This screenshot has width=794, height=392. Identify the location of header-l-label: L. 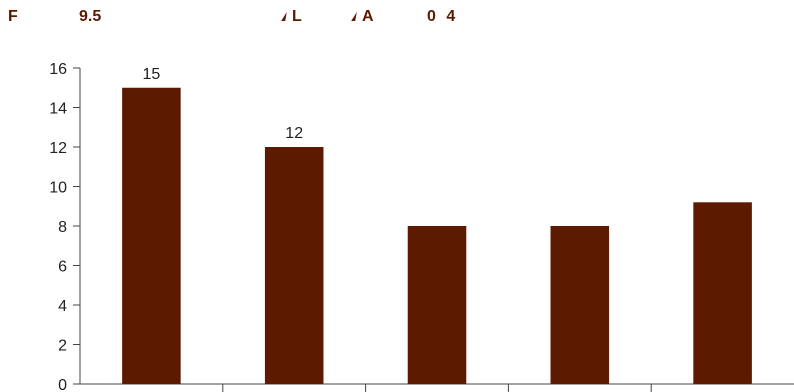
(297, 16).